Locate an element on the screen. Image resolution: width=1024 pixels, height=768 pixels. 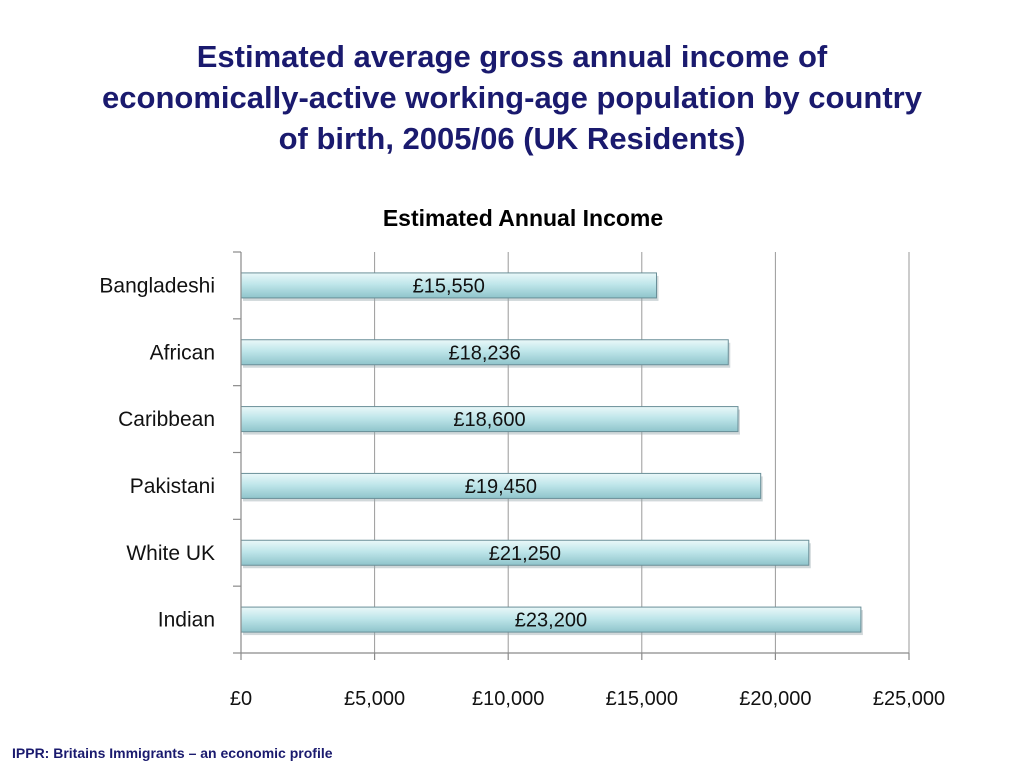
x-tick-label: £20,000 is located at coordinates (775, 699).